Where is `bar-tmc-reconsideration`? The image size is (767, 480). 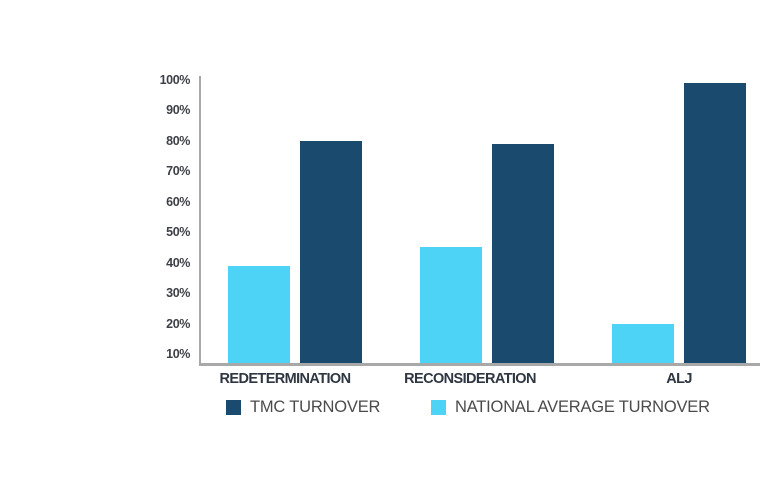
bar-tmc-reconsideration is located at coordinates (523, 253).